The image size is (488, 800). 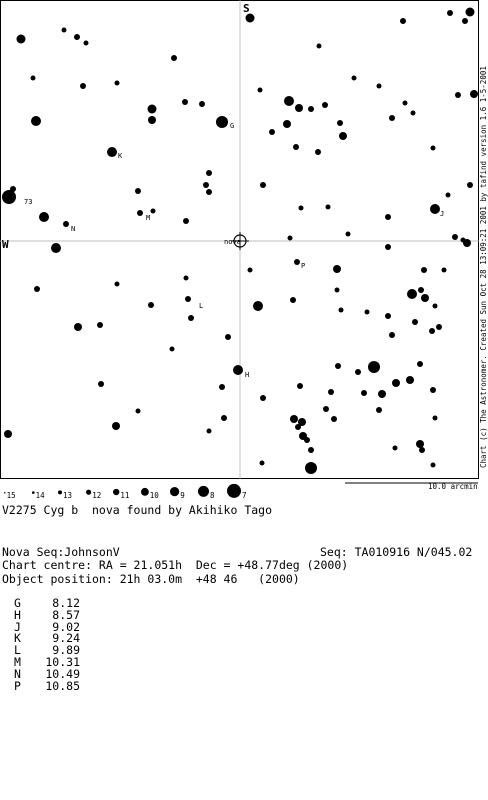 I want to click on nova-label: nova, so click(x=232, y=242).